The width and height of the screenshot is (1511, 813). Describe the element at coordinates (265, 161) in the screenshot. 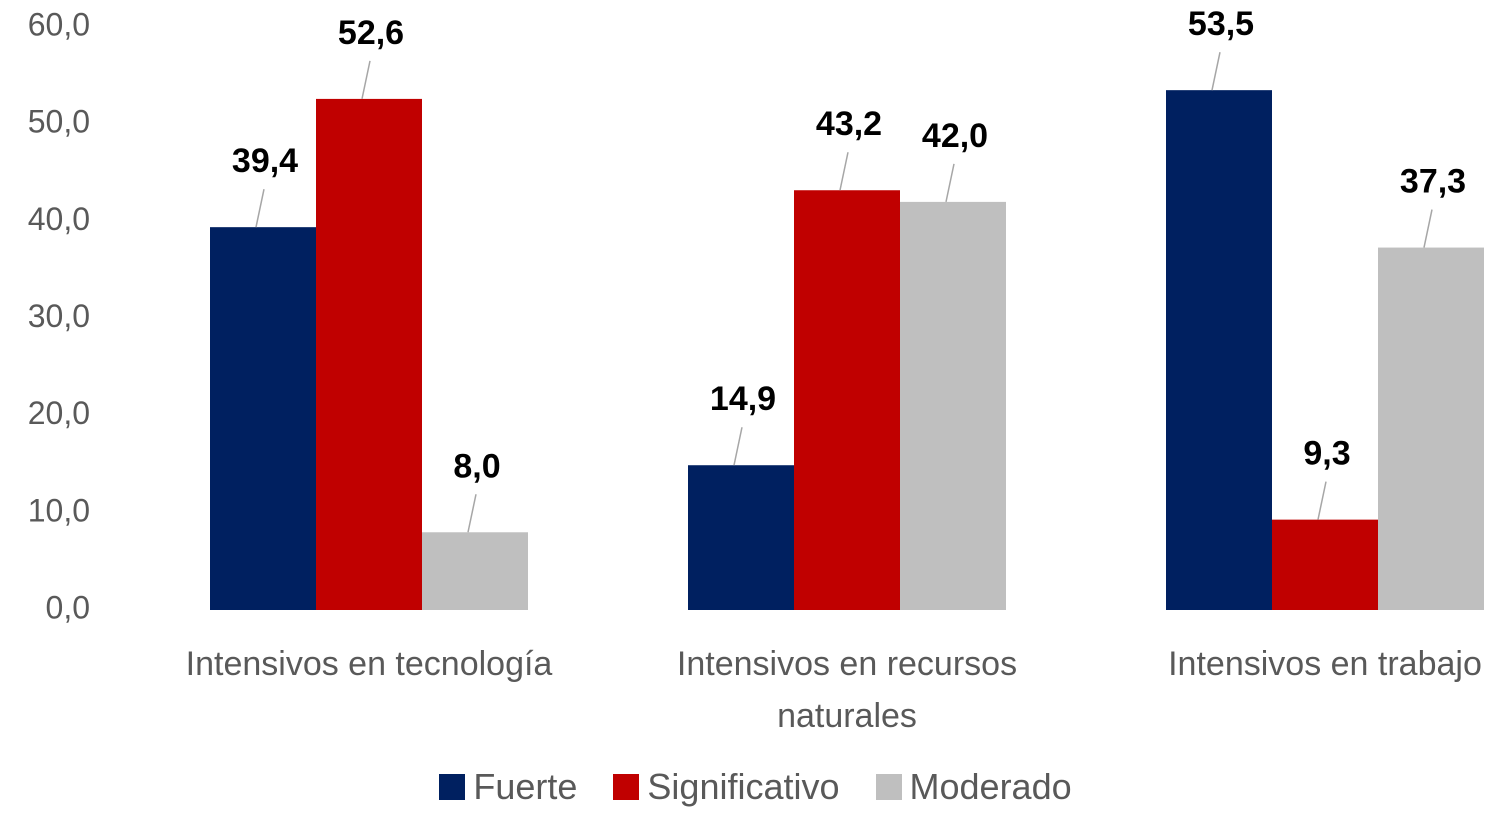

I see `data-label: 39,4` at that location.